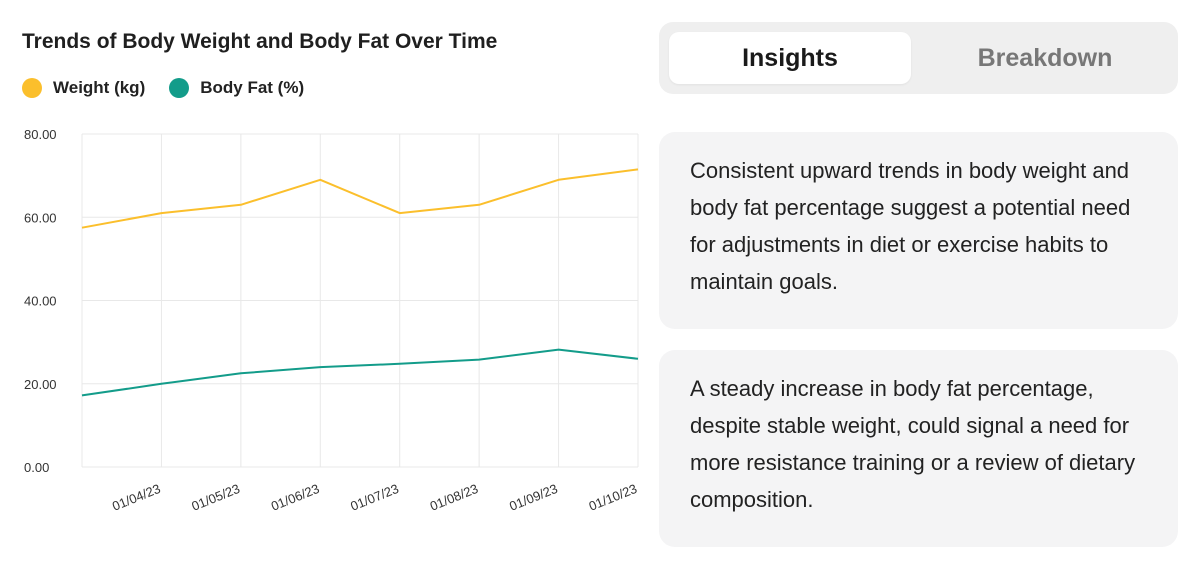  I want to click on series-line-body-fat, so click(360, 372).